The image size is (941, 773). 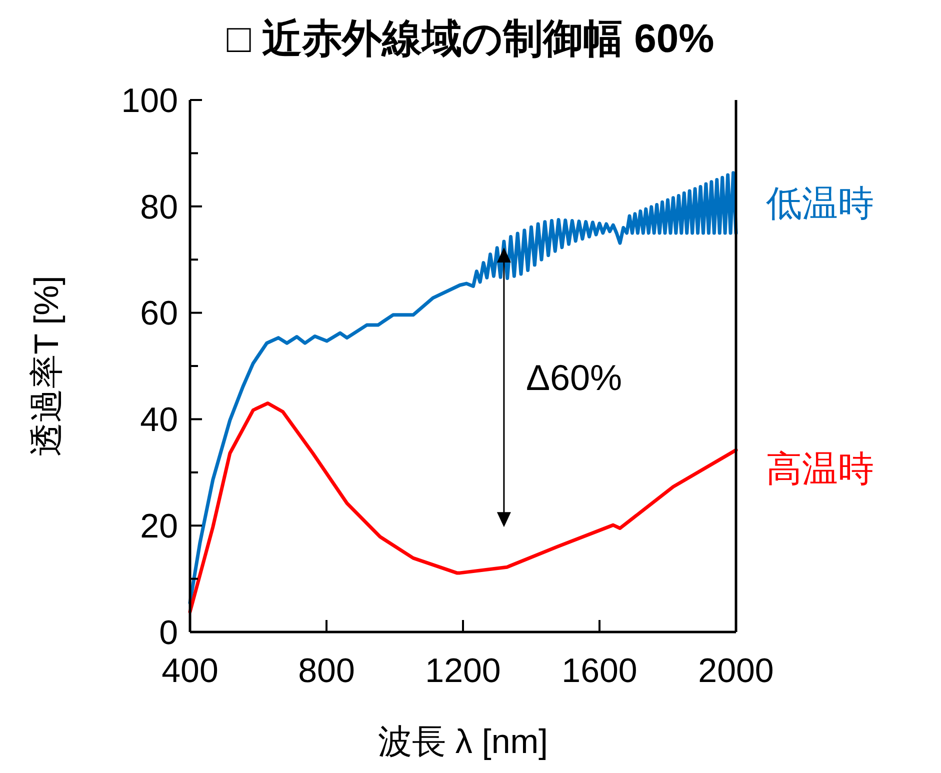 What do you see at coordinates (736, 671) in the screenshot?
I see `x-tick-label: 2000` at bounding box center [736, 671].